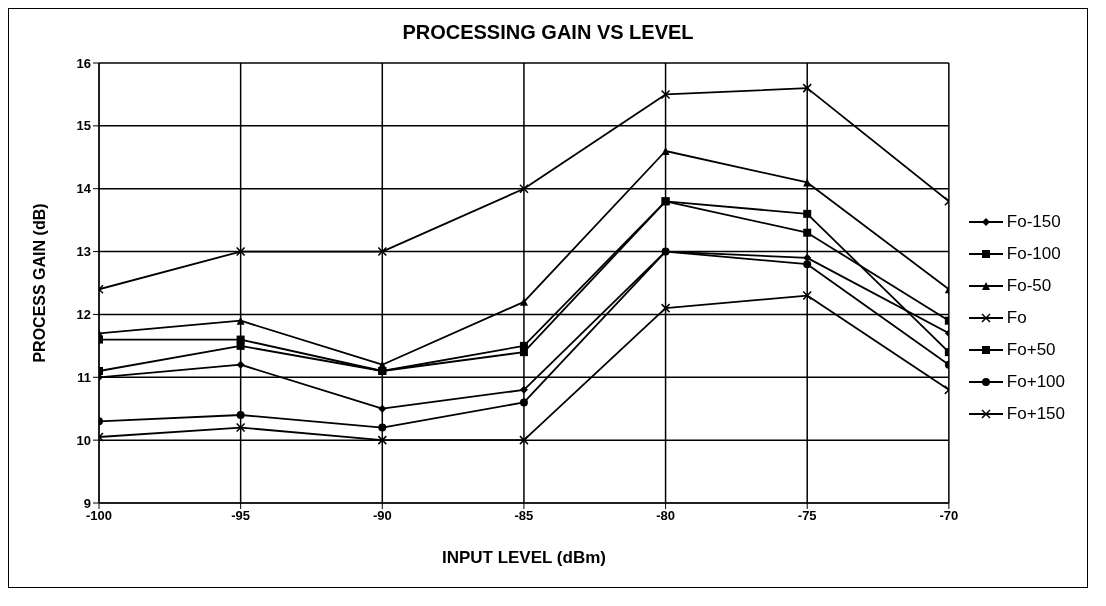 Image resolution: width=1106 pixels, height=606 pixels. What do you see at coordinates (39, 283) in the screenshot?
I see `y-axis-title: PROCESS GAIN (dB)` at bounding box center [39, 283].